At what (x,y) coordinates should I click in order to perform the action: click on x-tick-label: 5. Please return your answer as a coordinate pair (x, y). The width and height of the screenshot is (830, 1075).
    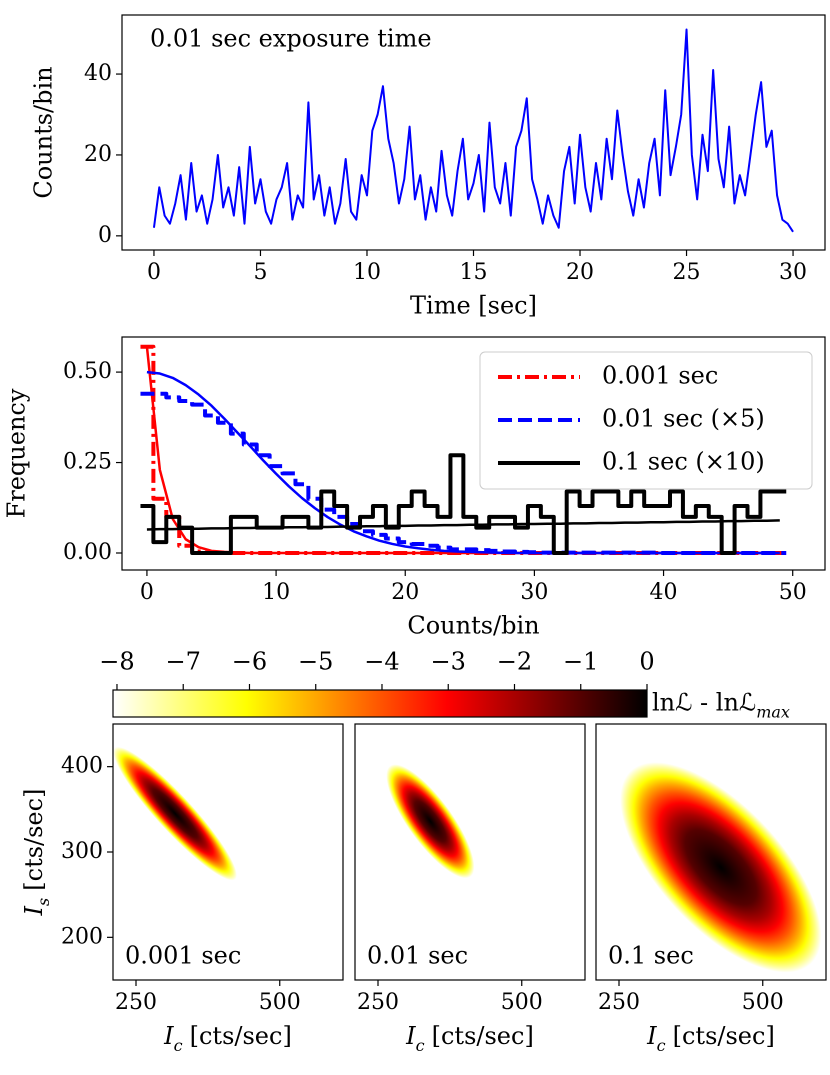
    Looking at the image, I should click on (260, 272).